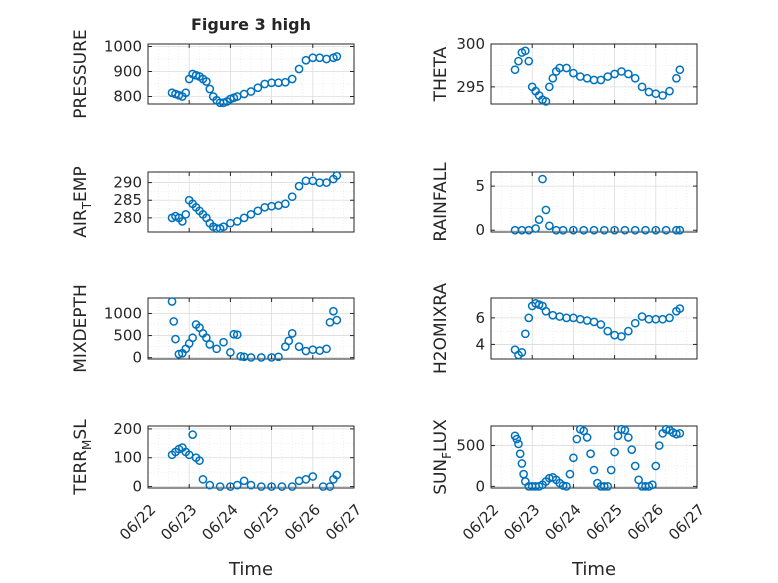 This screenshot has width=778, height=583. What do you see at coordinates (123, 313) in the screenshot?
I see `y-tick-label: 1000` at bounding box center [123, 313].